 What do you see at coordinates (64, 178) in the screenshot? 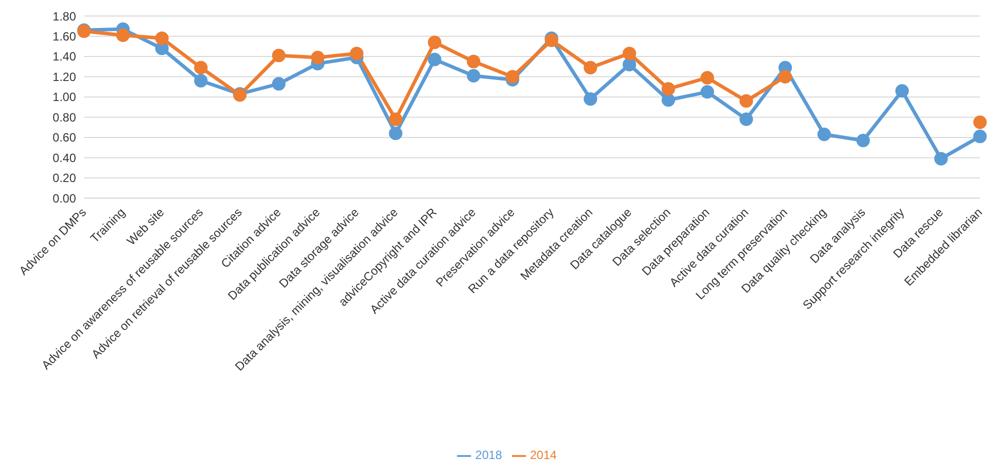
I see `y-tick-label: 0.20` at bounding box center [64, 178].